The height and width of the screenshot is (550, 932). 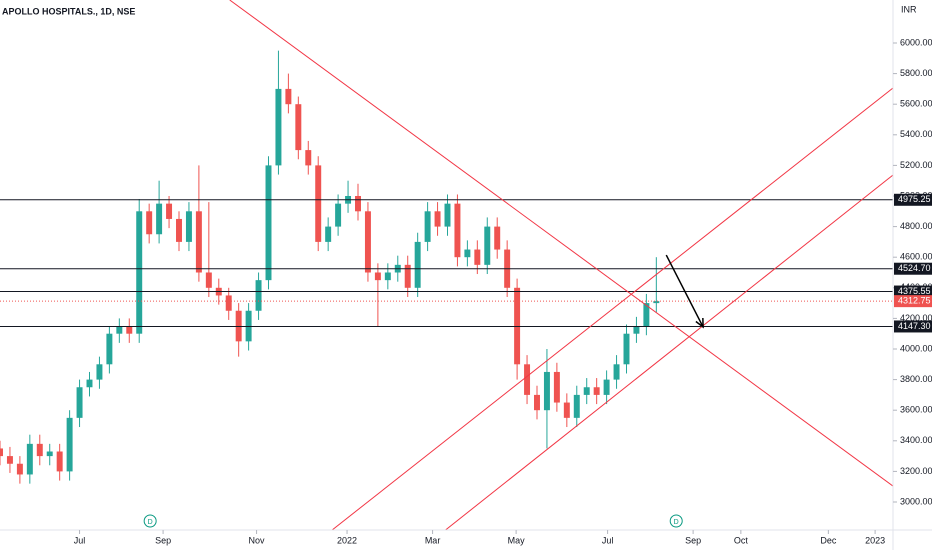 I want to click on y-tick-label: 5600.00, so click(x=916, y=104).